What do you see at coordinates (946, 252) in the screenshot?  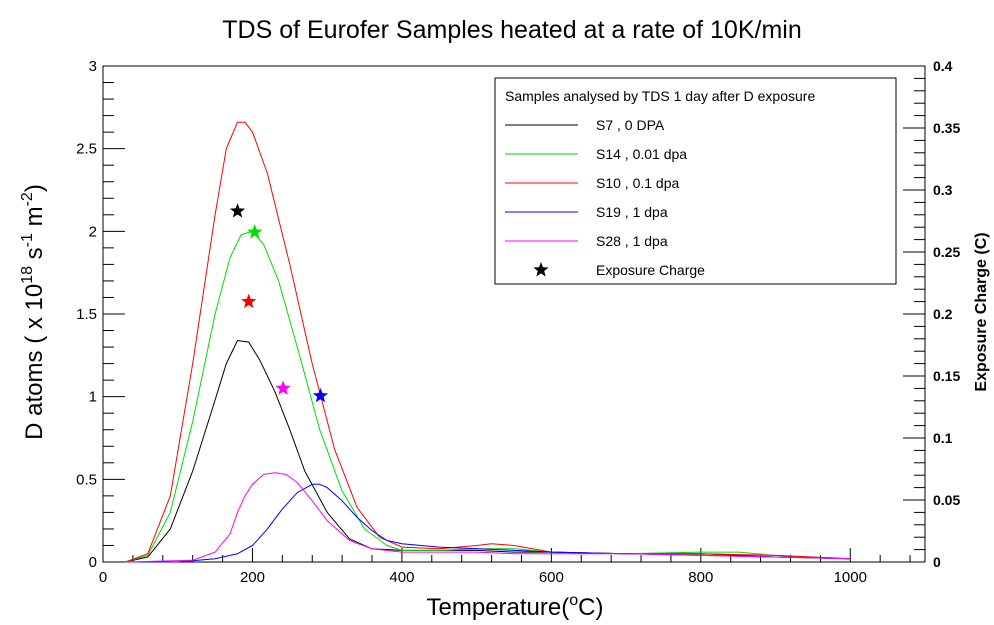 I see `y2-tick-label: 0.25` at bounding box center [946, 252].